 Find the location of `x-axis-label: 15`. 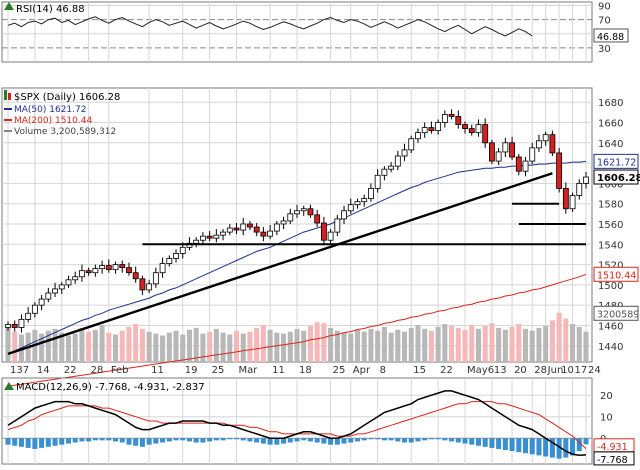

x-axis-label: 15 is located at coordinates (419, 370).